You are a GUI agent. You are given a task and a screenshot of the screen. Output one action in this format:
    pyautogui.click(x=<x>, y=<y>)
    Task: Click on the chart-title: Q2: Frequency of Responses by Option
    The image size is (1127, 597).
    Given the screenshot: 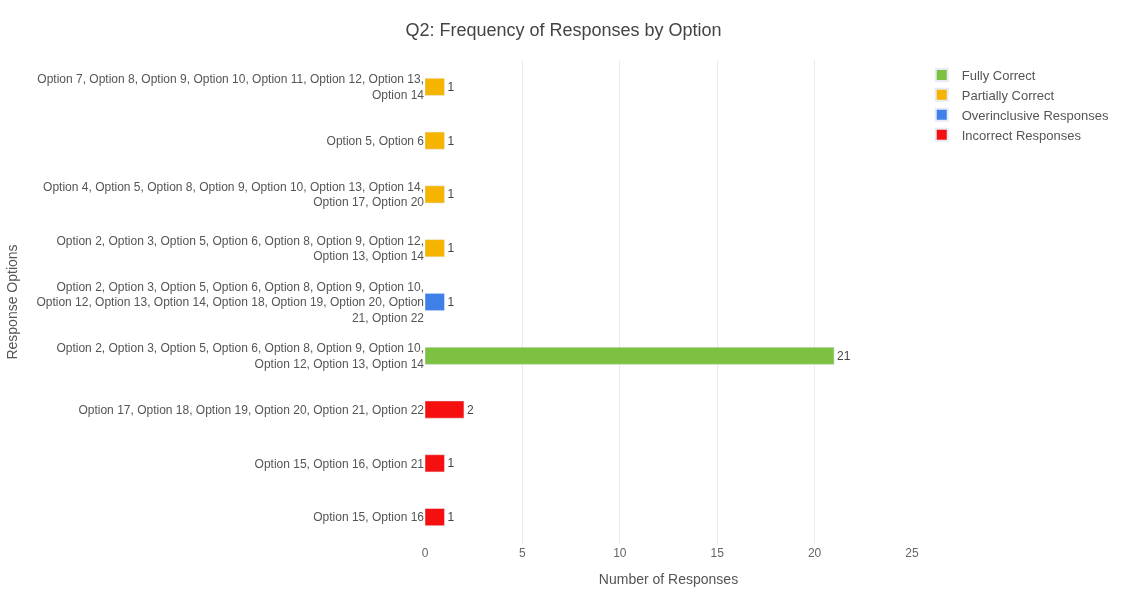 What is the action you would take?
    pyautogui.click(x=563, y=30)
    